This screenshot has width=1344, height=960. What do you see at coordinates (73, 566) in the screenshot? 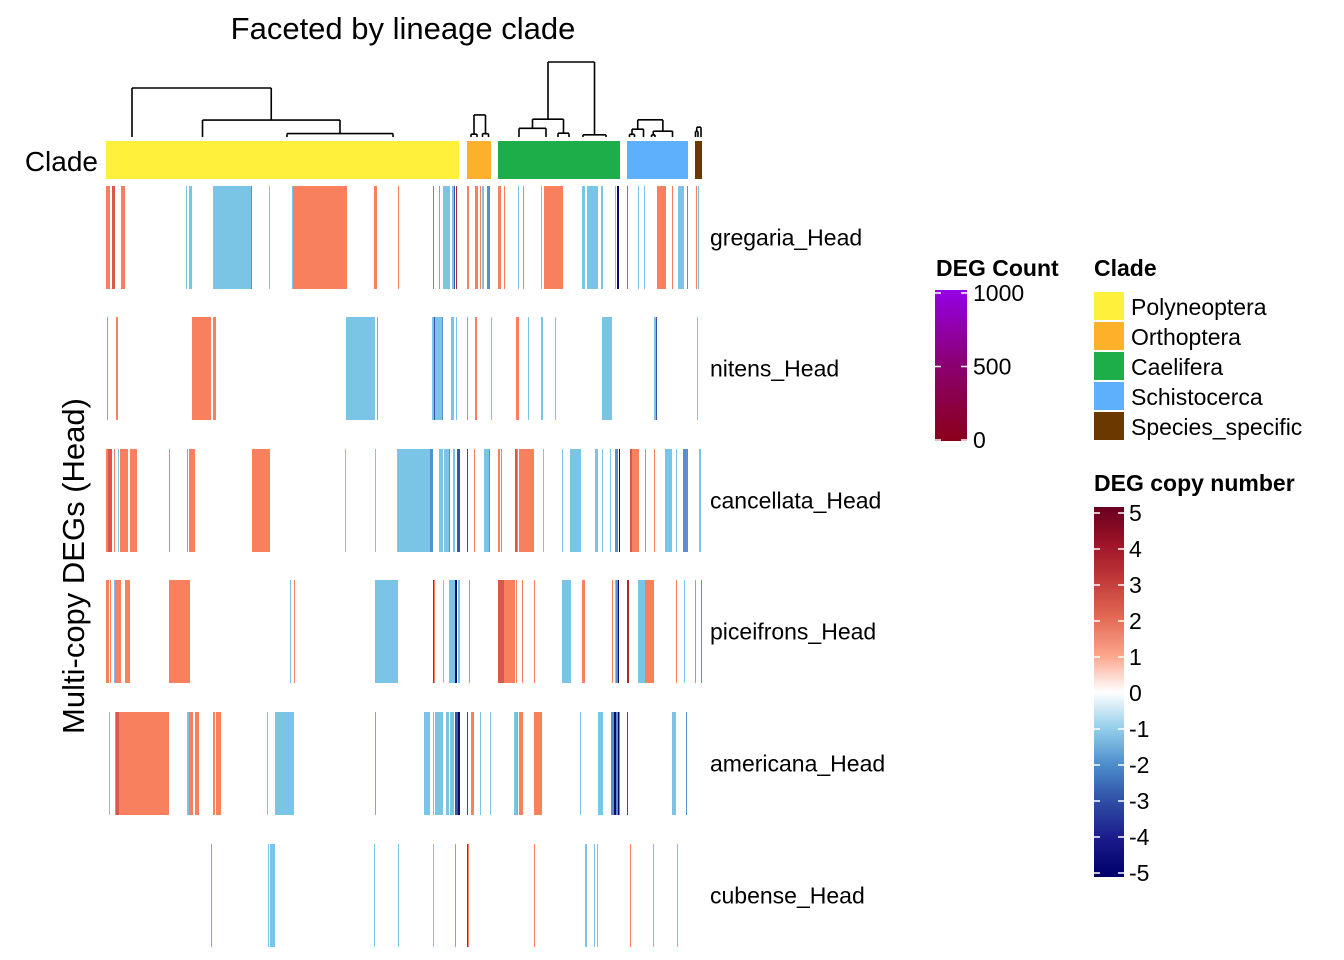
I see `y-axis-label: Multi-copy DEGs (Head)` at bounding box center [73, 566].